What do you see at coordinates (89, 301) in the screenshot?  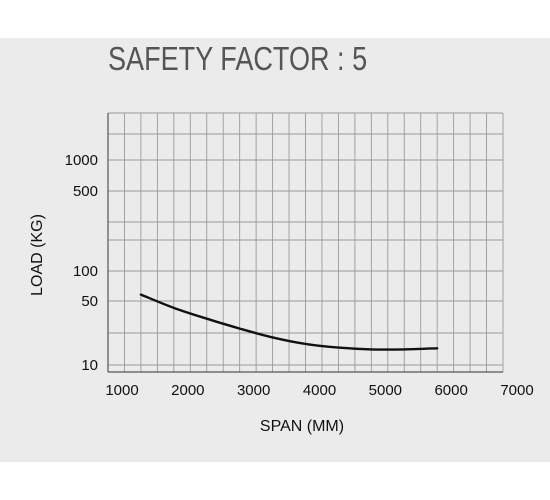 I see `y-tick-label: 50` at bounding box center [89, 301].